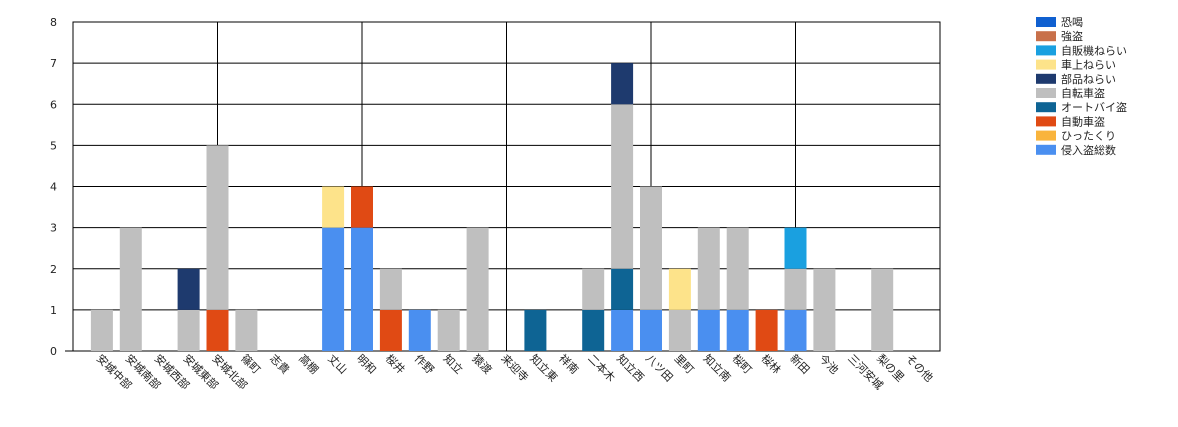 This screenshot has height=427, width=1178. Describe the element at coordinates (1088, 150) in the screenshot. I see `legend-label: 侵入盗総数` at that location.